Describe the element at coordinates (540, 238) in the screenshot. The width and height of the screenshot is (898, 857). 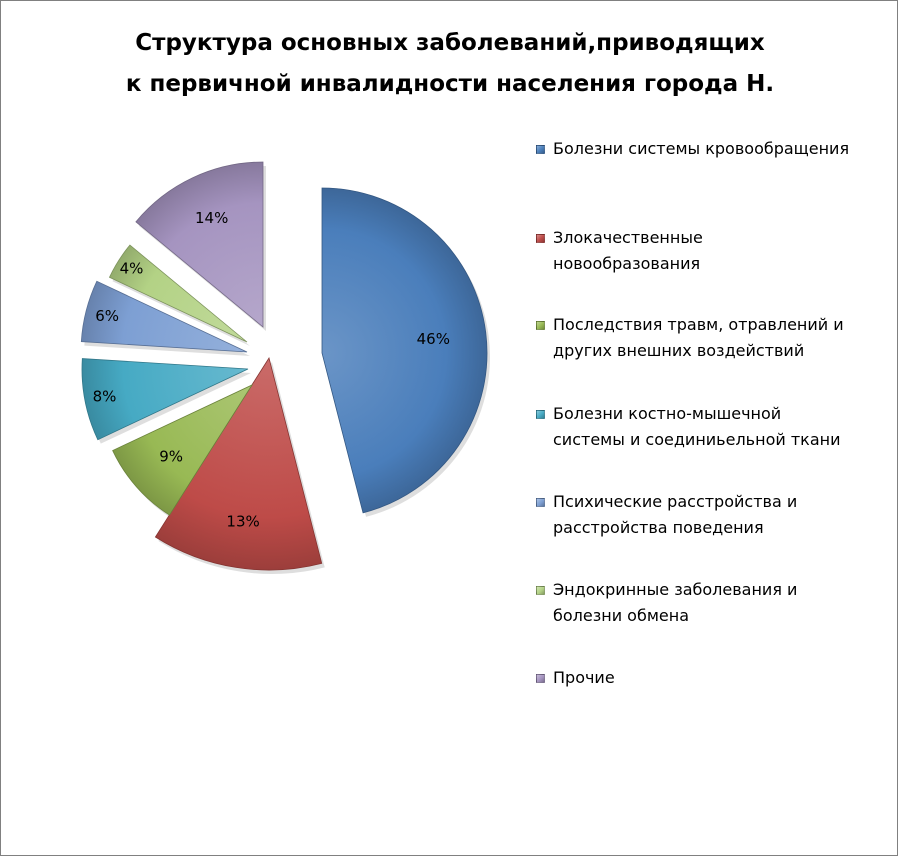
I see `legend-swatch-neoplasms` at that location.